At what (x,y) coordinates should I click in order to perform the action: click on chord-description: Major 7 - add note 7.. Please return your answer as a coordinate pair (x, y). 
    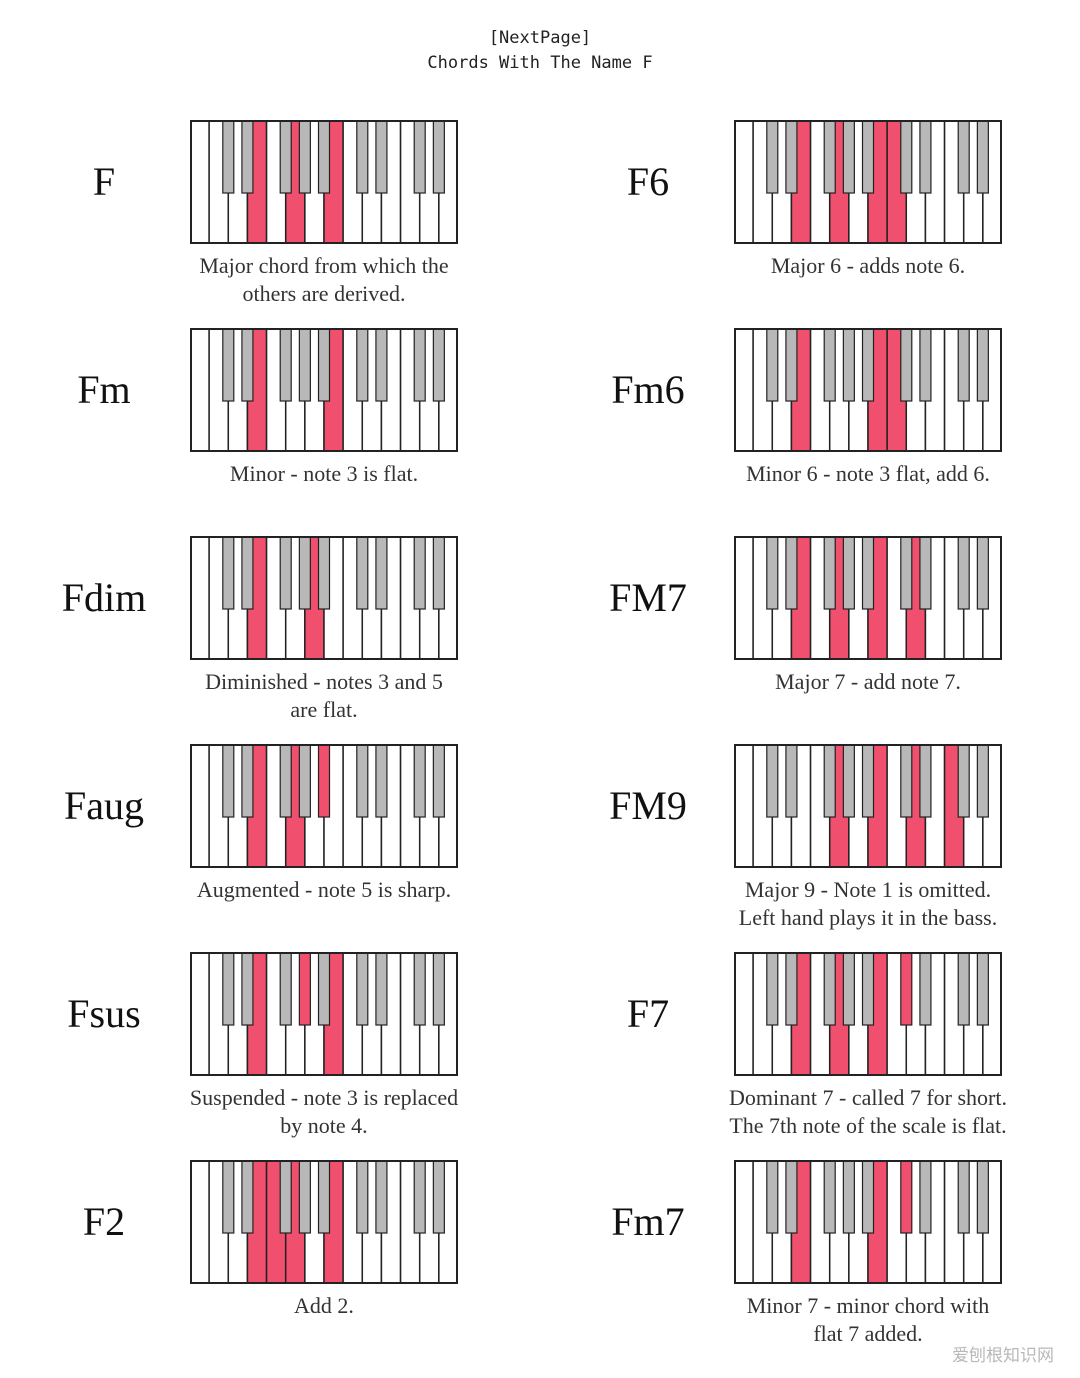
    Looking at the image, I should click on (868, 682).